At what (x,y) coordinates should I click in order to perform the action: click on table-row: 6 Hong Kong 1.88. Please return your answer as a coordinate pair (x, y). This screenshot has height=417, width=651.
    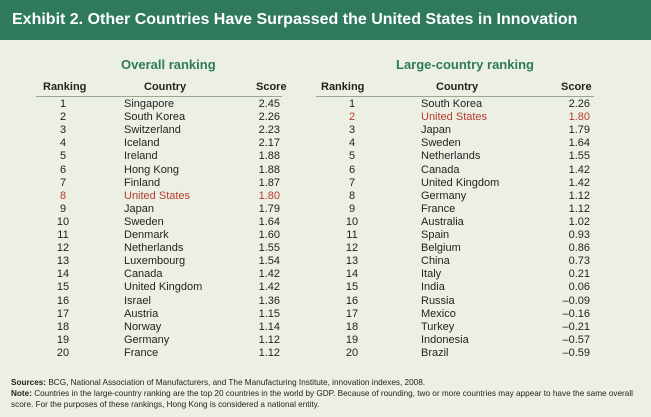
    Looking at the image, I should click on (325, 170).